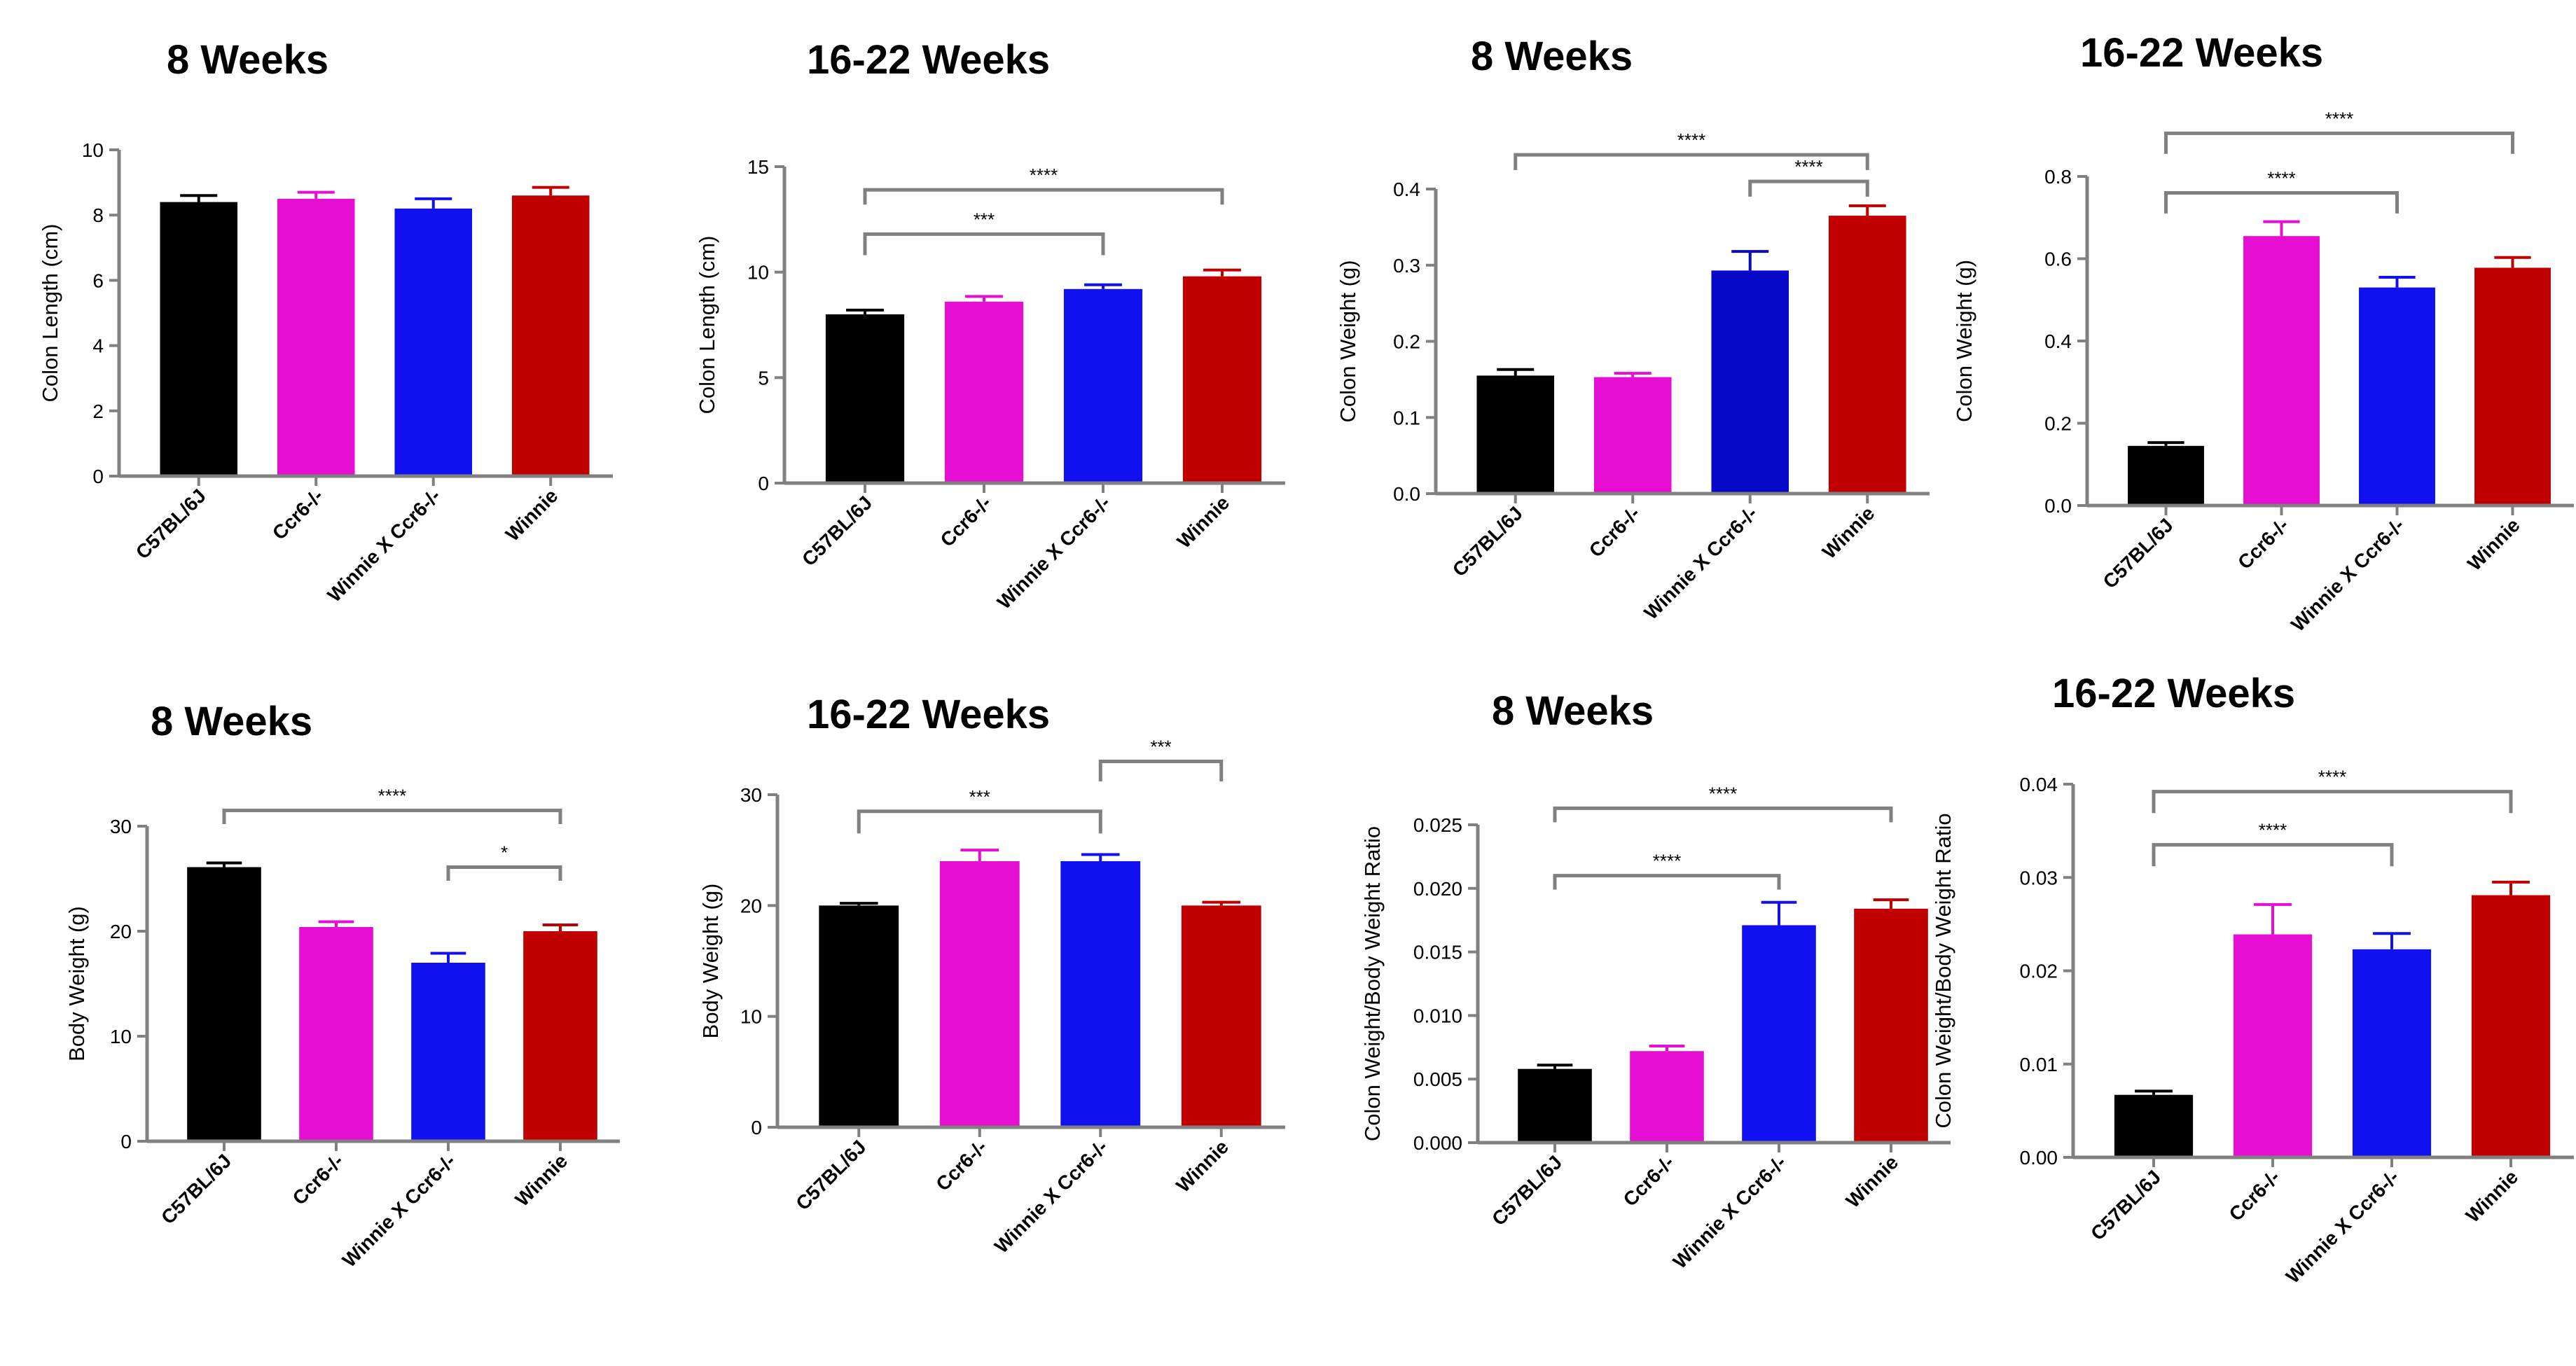 The height and width of the screenshot is (1366, 2576). Describe the element at coordinates (2039, 972) in the screenshot. I see `y-tick-label: 0.02` at that location.